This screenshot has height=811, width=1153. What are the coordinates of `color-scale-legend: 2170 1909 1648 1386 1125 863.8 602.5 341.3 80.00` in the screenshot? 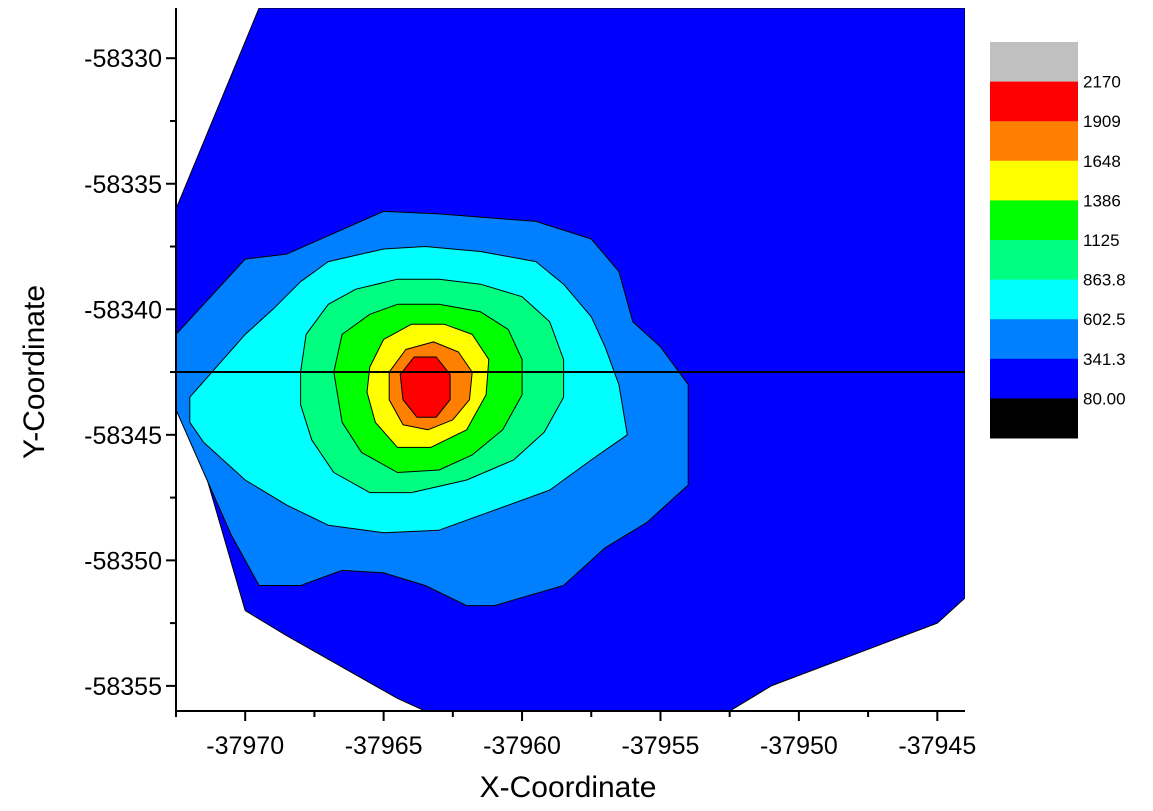 It's located at (1058, 240).